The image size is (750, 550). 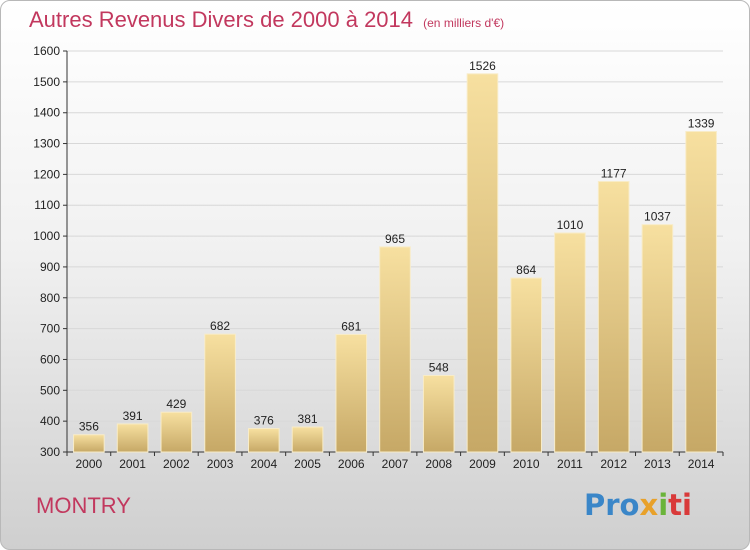 I want to click on x-tick-label-2009: 2009, so click(x=482, y=464).